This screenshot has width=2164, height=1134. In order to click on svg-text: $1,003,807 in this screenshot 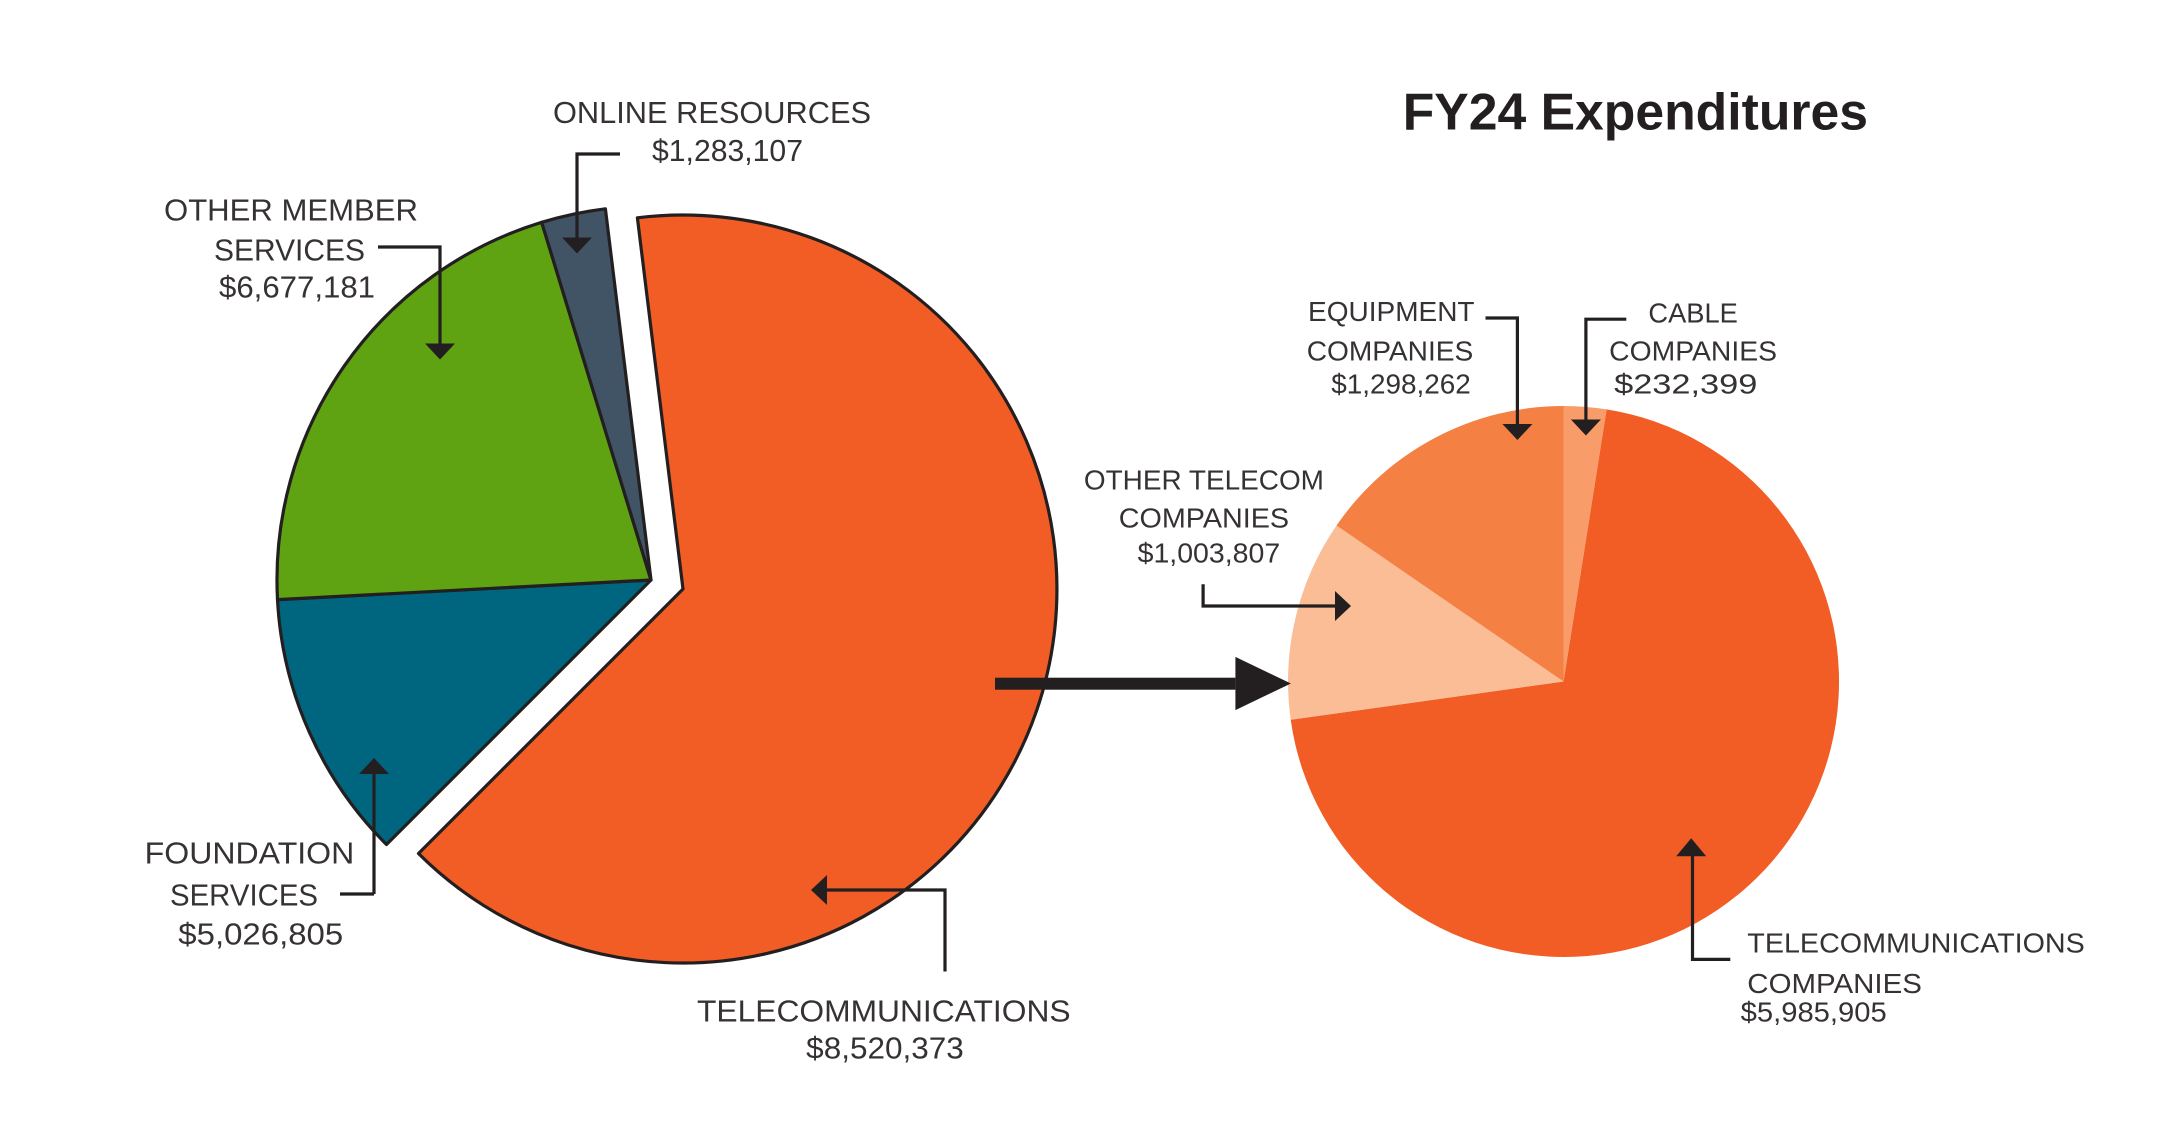, I will do `click(1209, 552)`.